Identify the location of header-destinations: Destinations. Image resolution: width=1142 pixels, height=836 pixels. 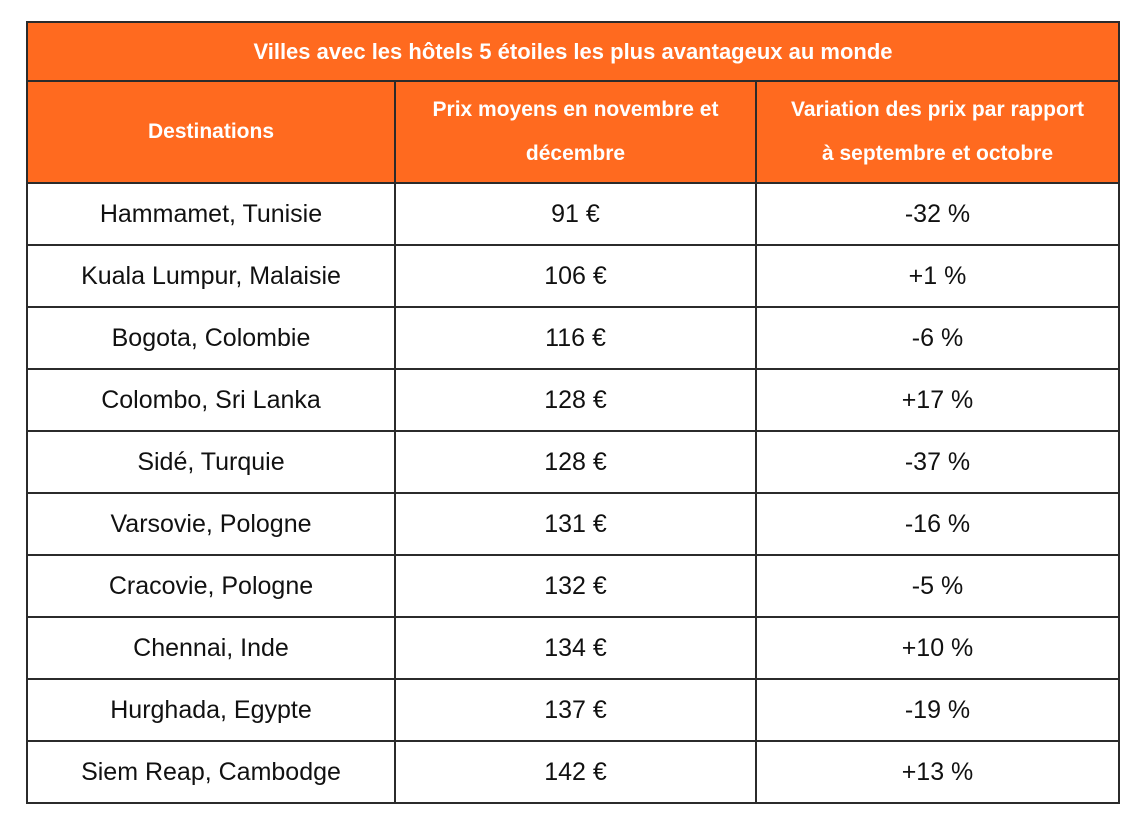
(211, 132).